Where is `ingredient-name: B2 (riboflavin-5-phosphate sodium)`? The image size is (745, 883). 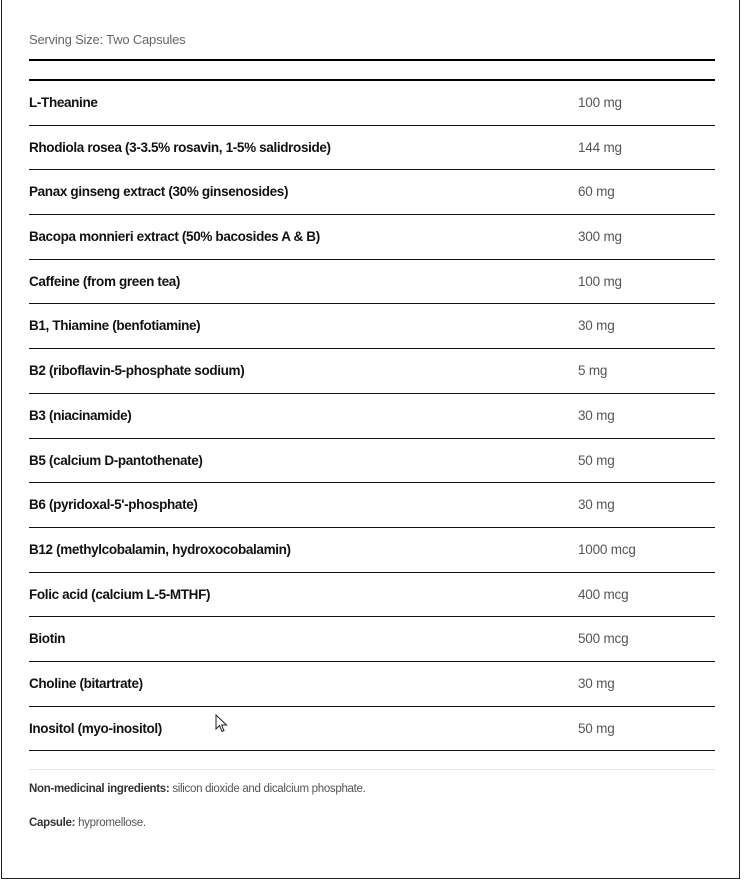 ingredient-name: B2 (riboflavin-5-phosphate sodium) is located at coordinates (137, 371).